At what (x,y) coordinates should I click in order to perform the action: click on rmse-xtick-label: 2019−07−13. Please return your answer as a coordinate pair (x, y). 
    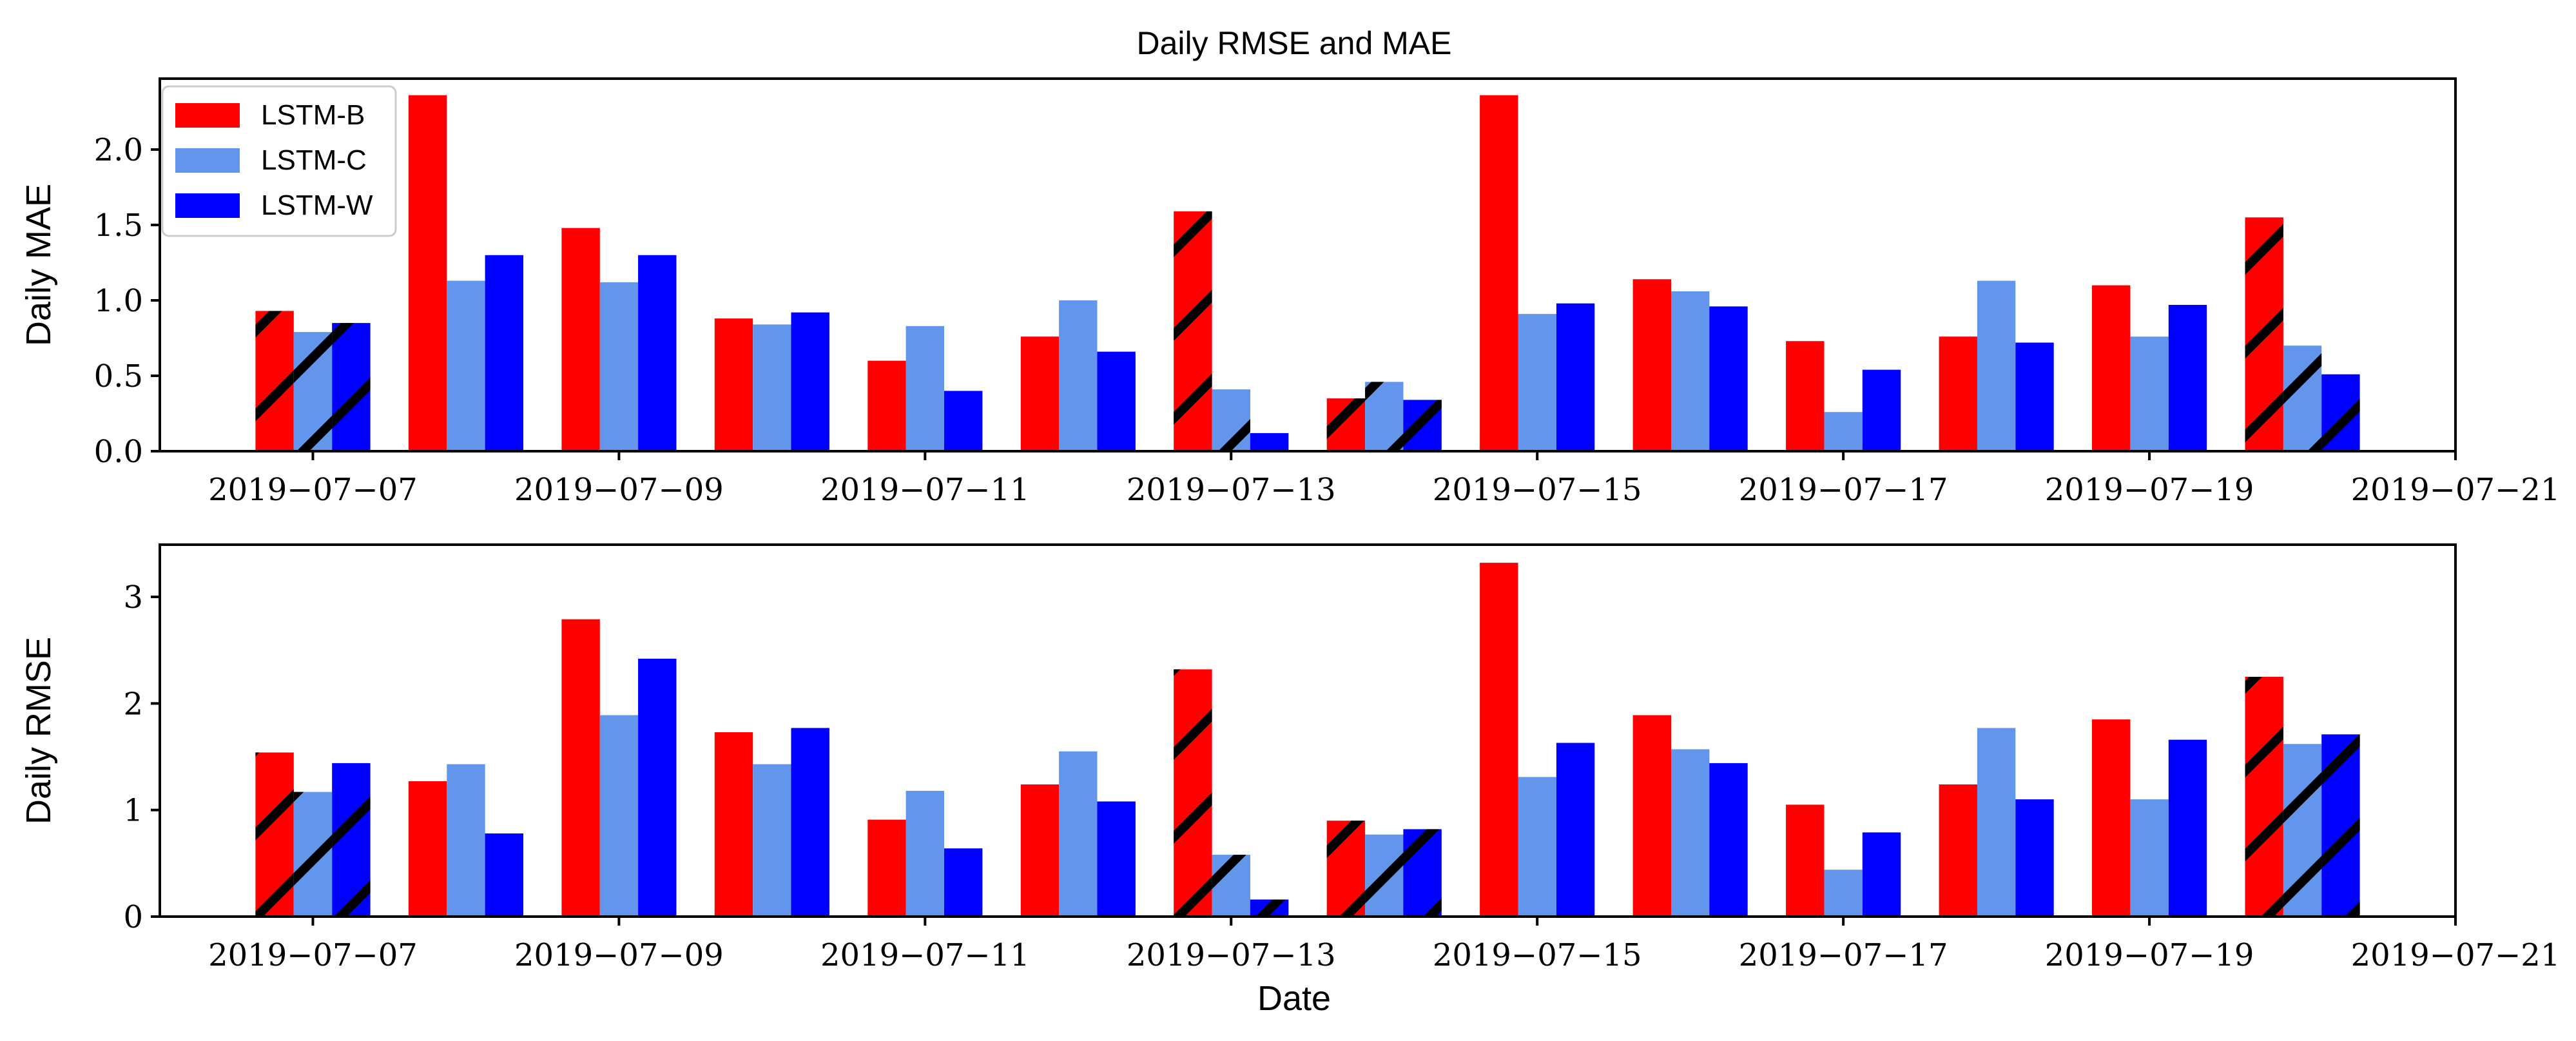
    Looking at the image, I should click on (1231, 955).